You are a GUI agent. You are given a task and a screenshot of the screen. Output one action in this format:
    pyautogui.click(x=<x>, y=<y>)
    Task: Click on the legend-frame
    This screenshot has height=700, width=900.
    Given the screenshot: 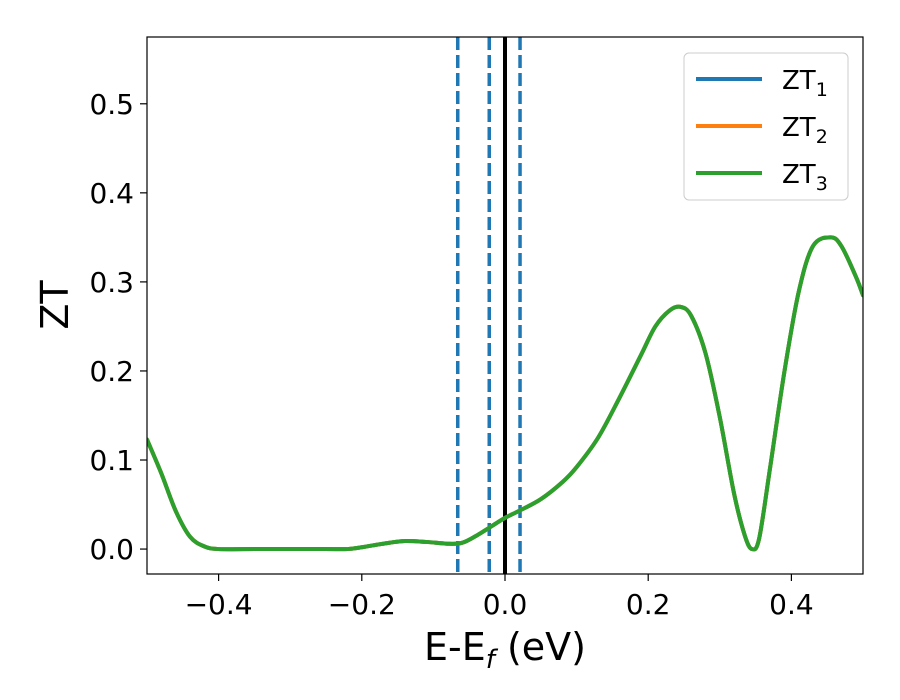 What is the action you would take?
    pyautogui.click(x=766, y=126)
    